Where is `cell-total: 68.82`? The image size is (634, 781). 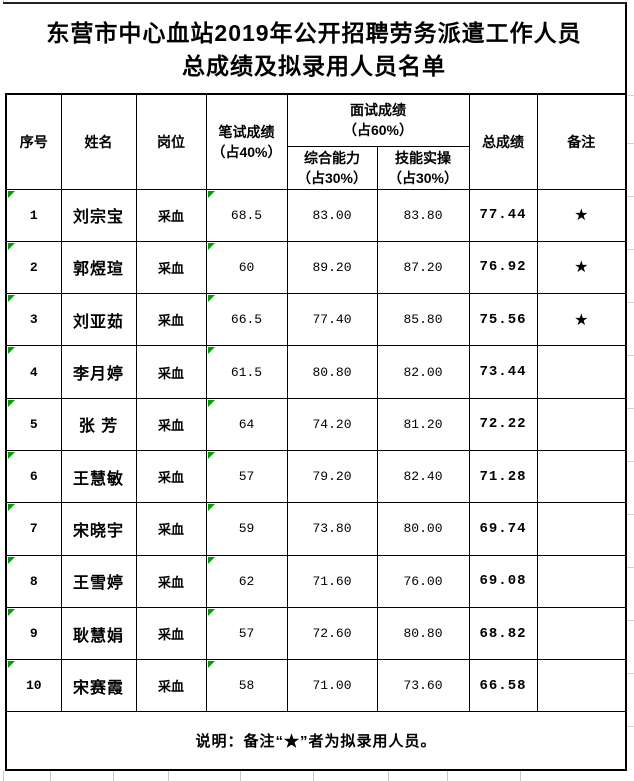
cell-total: 68.82 is located at coordinates (503, 633).